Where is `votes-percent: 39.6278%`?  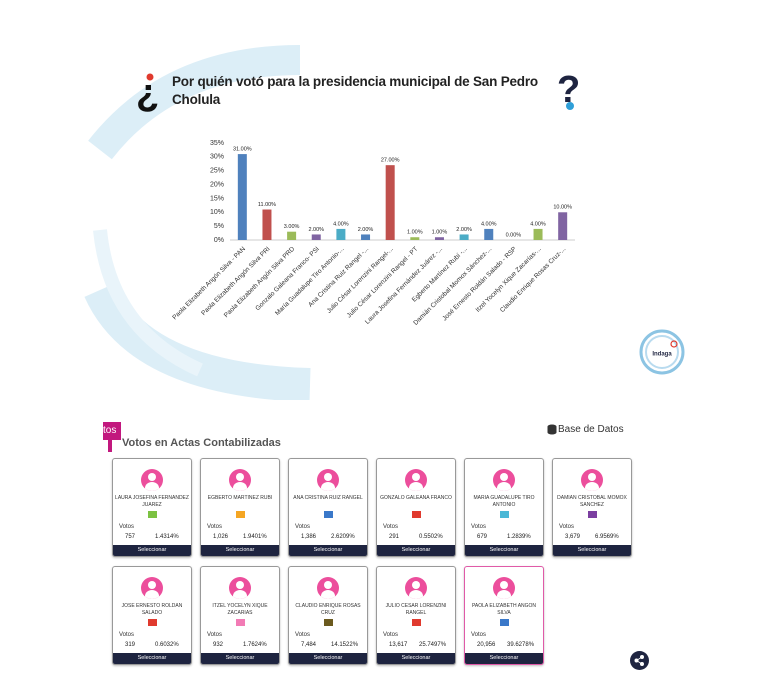 votes-percent: 39.6278% is located at coordinates (521, 645).